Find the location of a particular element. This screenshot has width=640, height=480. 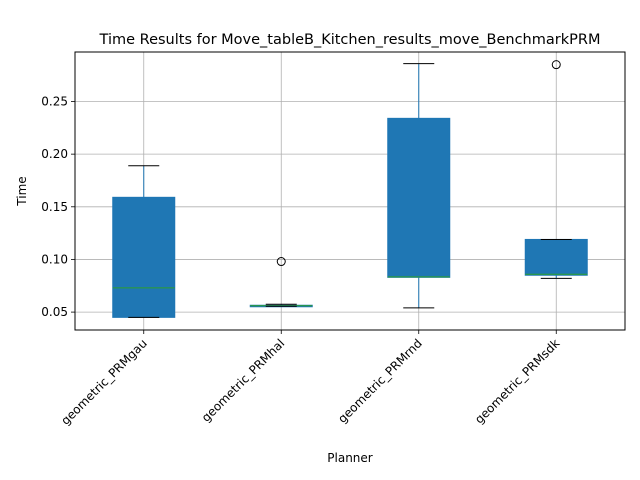

x-tick-label: geometric_PRMsdk is located at coordinates (517, 381).